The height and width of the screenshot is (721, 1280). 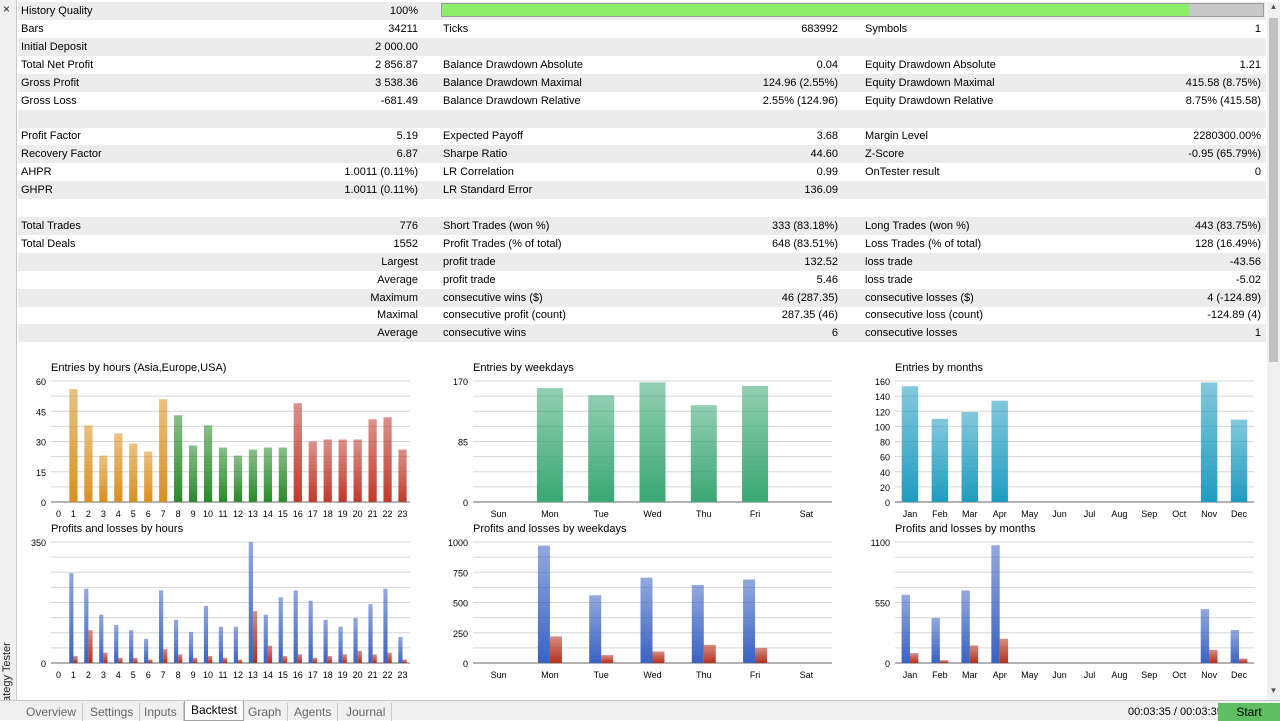 What do you see at coordinates (358, 514) in the screenshot?
I see `x-tick-label: 20` at bounding box center [358, 514].